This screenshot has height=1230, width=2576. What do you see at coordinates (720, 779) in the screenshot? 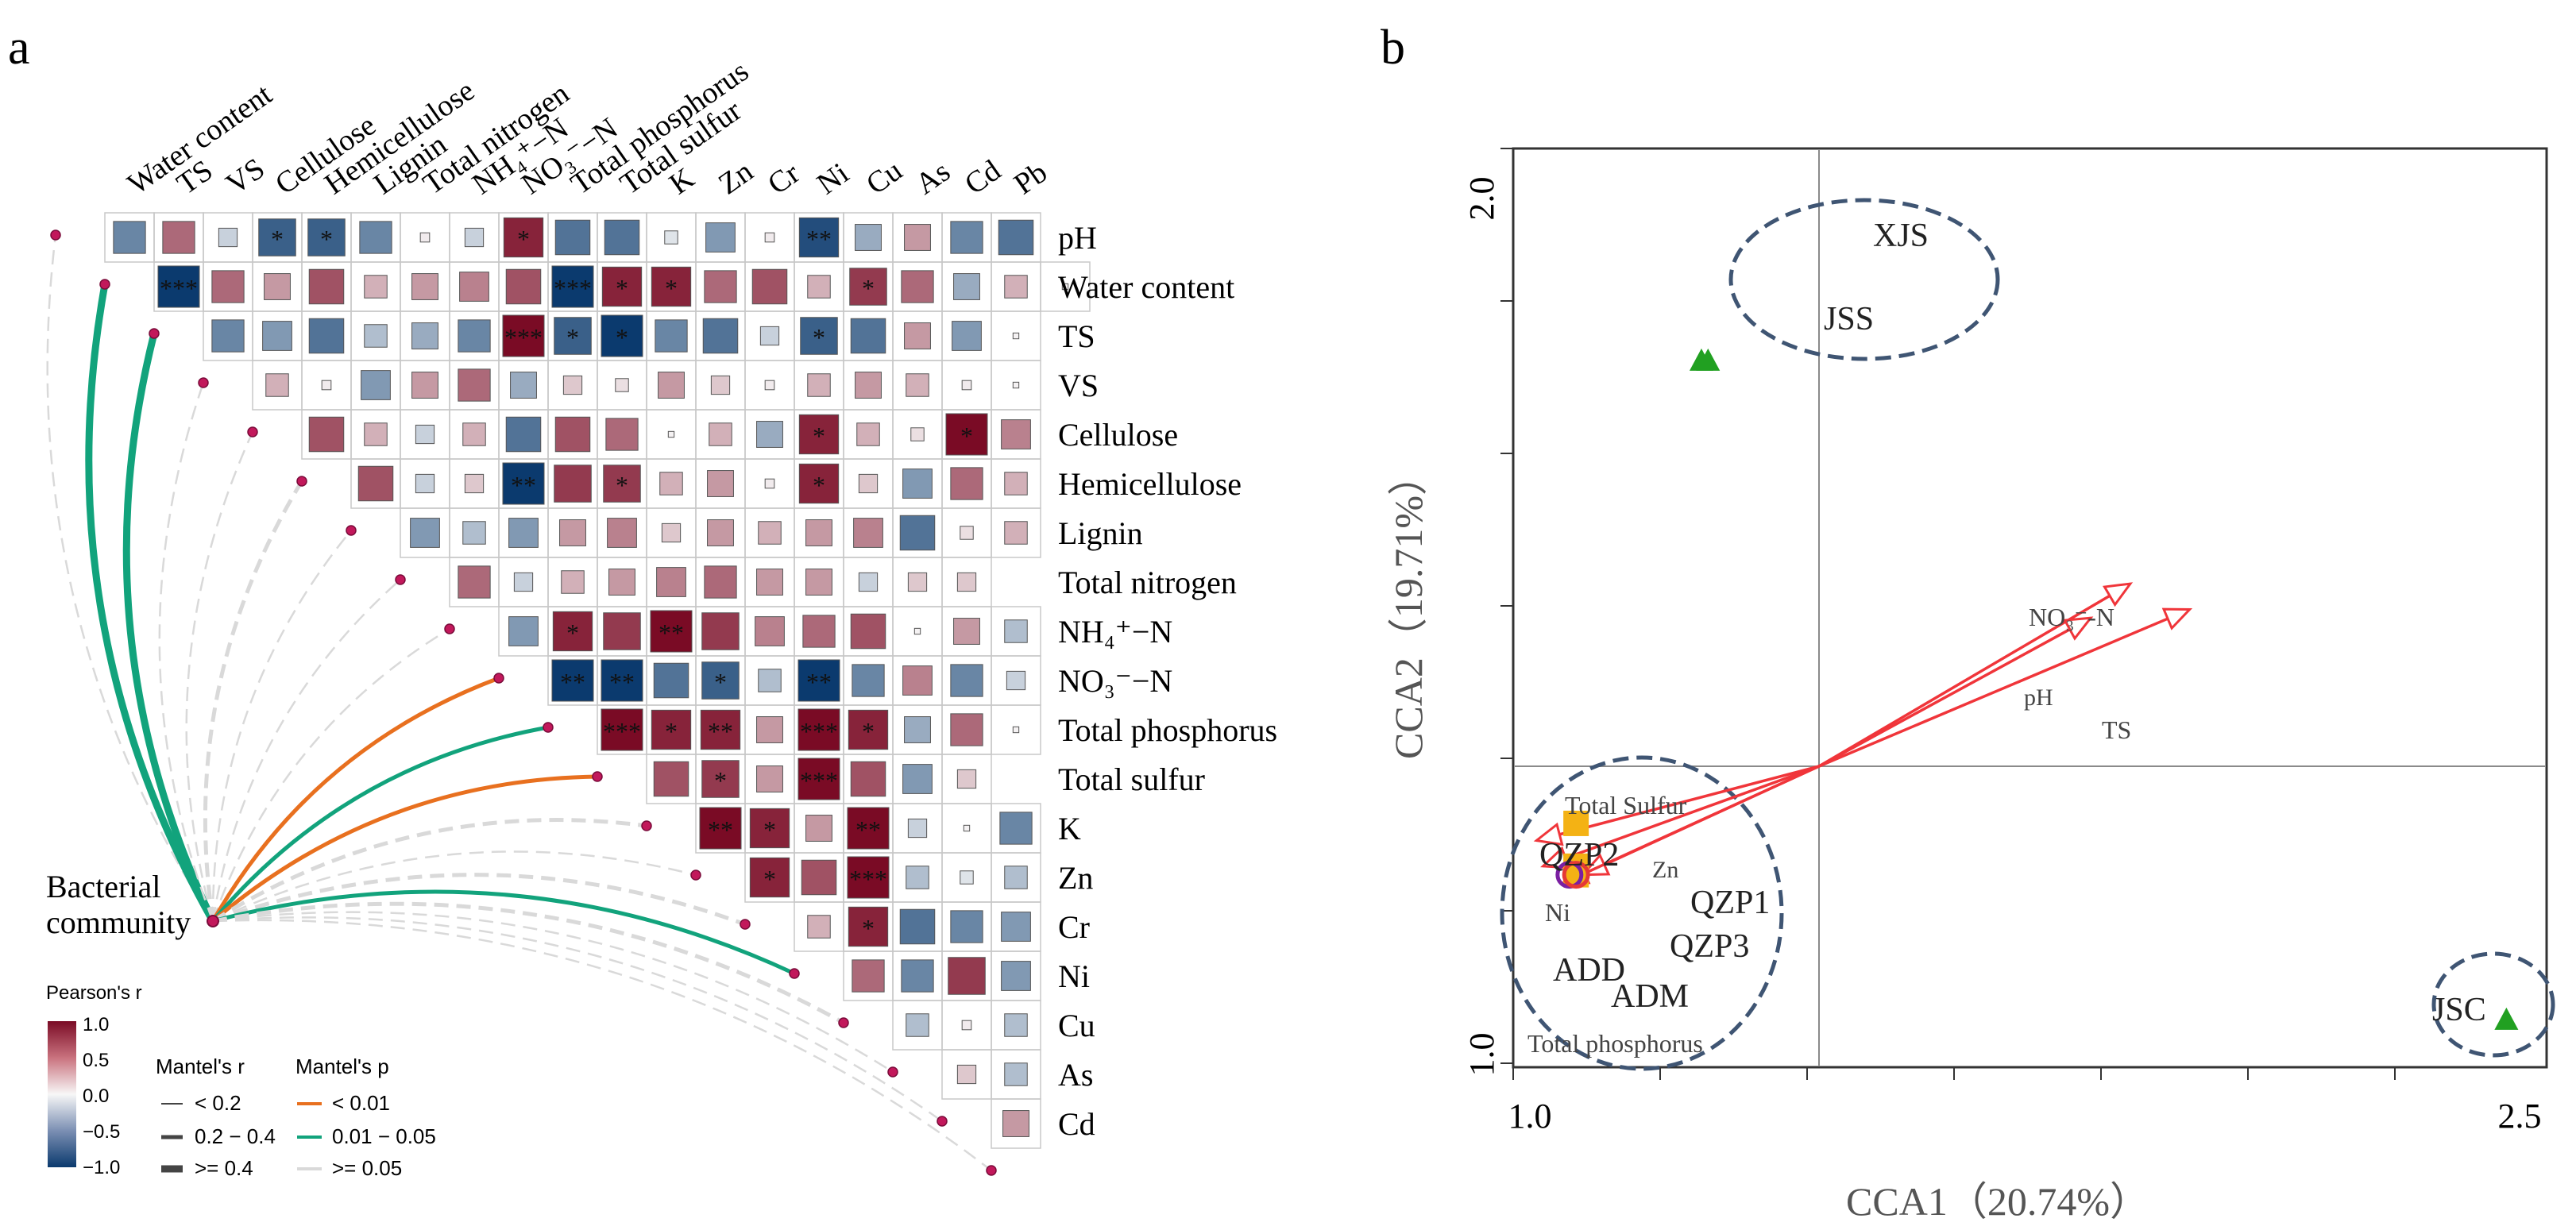
I see `heatmap-square-total-sulfur-zn` at bounding box center [720, 779].